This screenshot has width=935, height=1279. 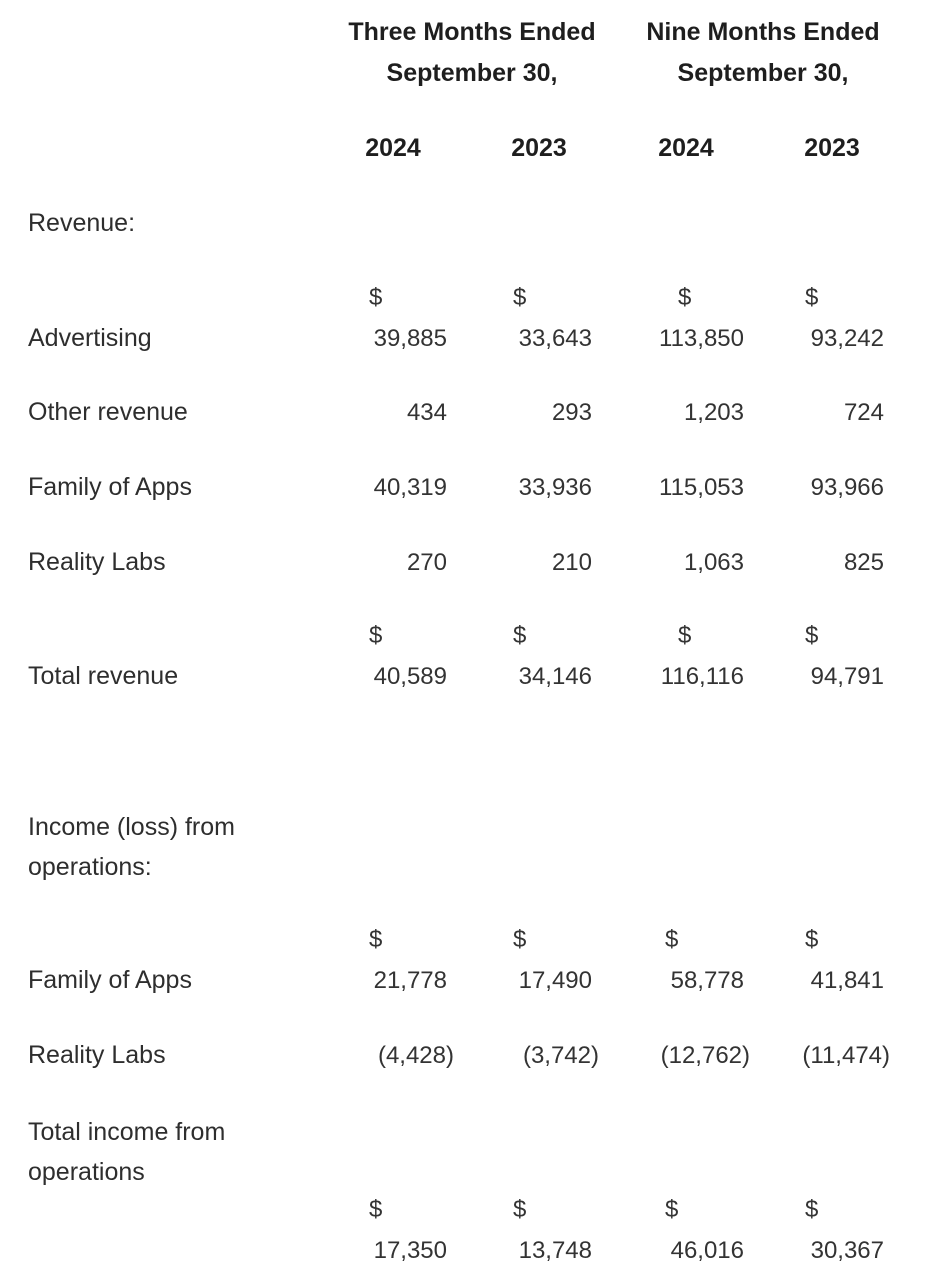 What do you see at coordinates (426, 562) in the screenshot?
I see `cell-value: 270` at bounding box center [426, 562].